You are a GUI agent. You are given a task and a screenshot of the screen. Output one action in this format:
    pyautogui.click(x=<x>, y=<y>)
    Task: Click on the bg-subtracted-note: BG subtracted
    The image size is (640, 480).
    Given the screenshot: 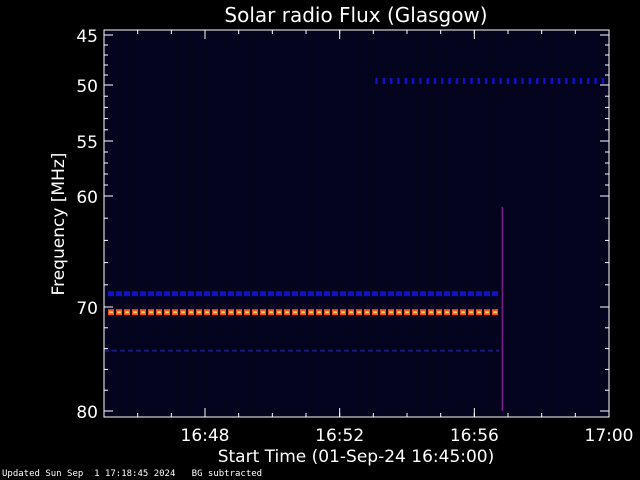 What is the action you would take?
    pyautogui.click(x=227, y=474)
    